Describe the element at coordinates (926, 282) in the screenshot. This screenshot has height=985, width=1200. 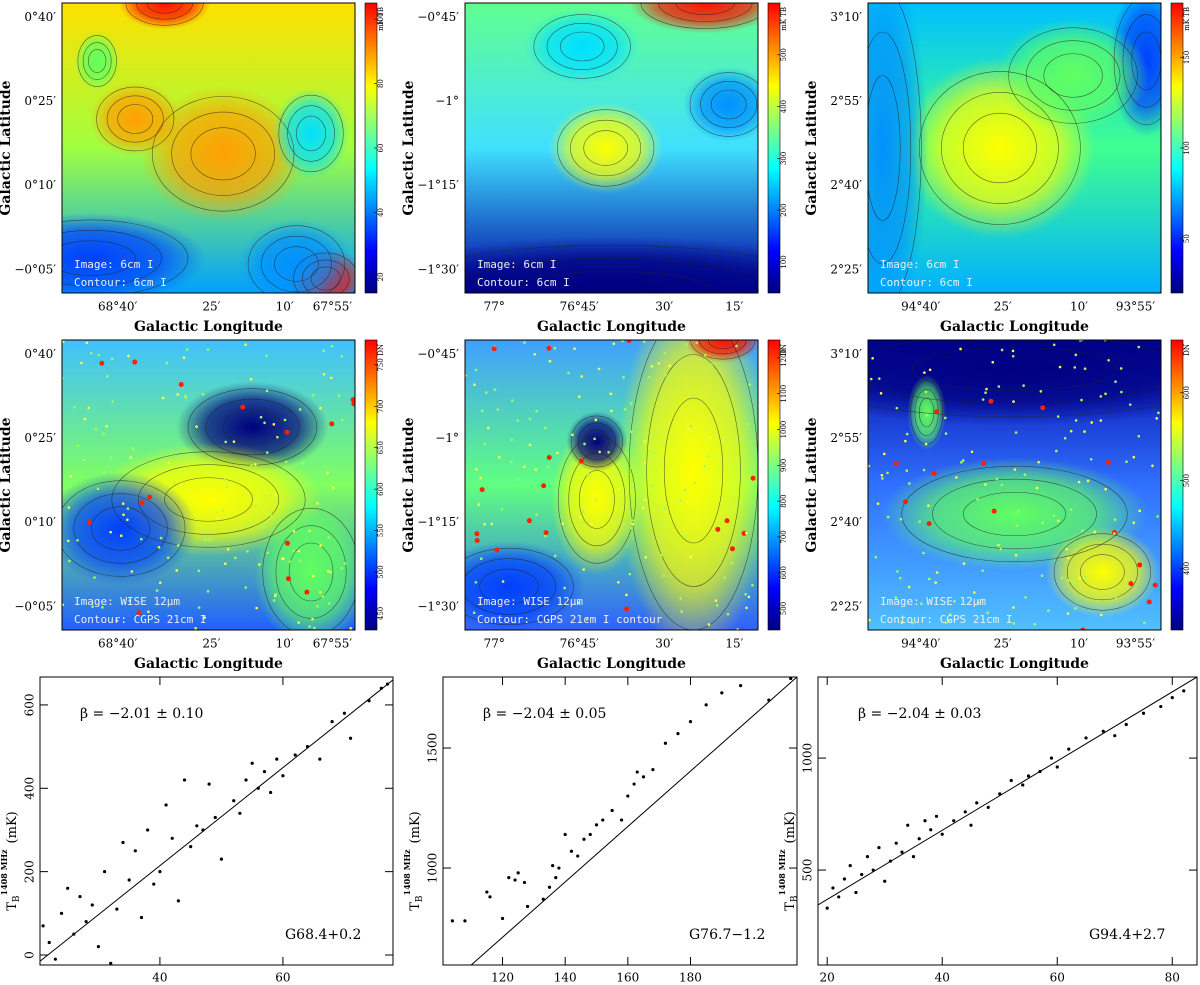
I see `image-note: Contour: 6cm I` at that location.